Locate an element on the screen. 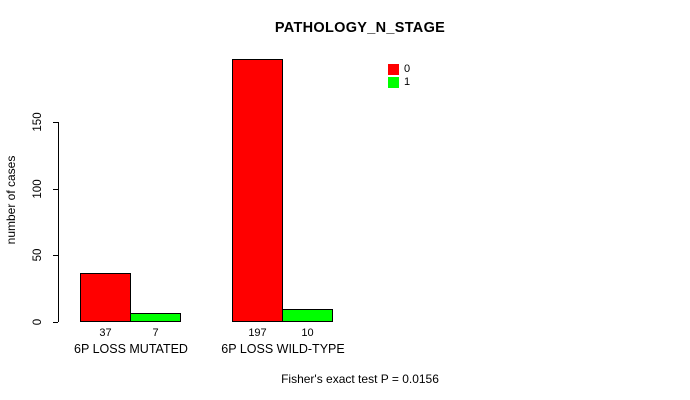  y-tick-label: 50 is located at coordinates (38, 255).